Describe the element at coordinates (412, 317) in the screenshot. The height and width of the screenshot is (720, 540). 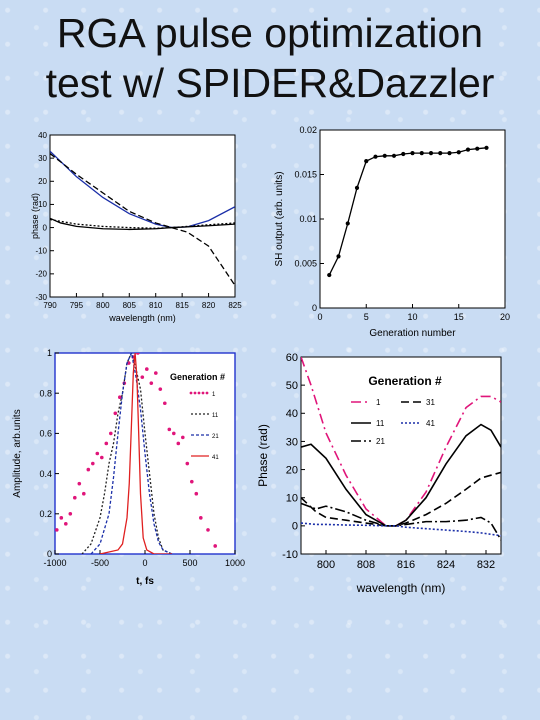
I see `x-tick-label: 10` at that location.